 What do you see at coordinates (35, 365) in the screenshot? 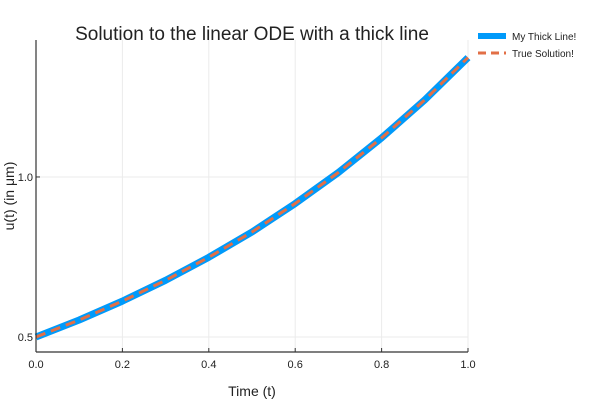
I see `x-tick-label: 0.0` at bounding box center [35, 365].